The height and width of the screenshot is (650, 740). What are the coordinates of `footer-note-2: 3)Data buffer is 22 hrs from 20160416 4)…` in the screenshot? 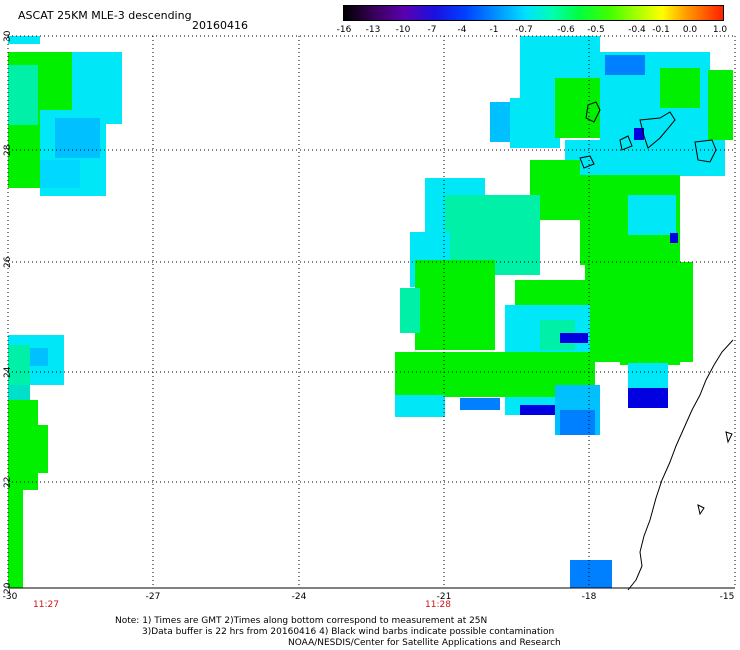 It's located at (348, 632).